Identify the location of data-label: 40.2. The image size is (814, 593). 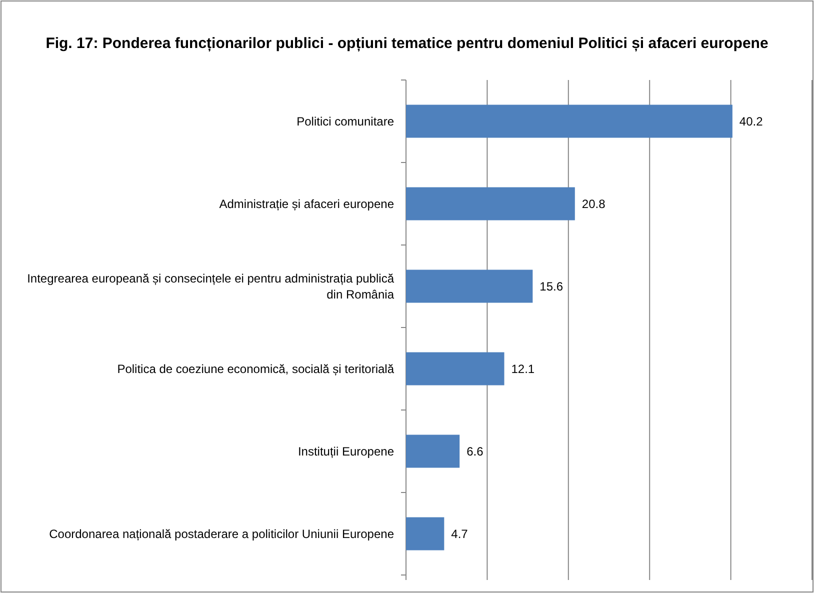
(751, 121).